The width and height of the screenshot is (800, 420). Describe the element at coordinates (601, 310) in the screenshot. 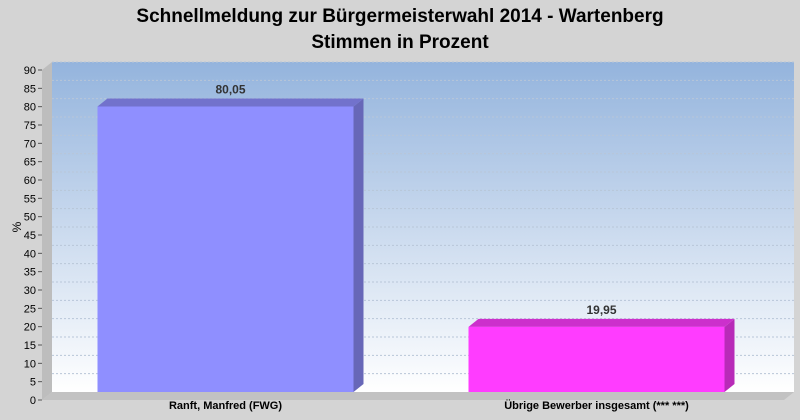

I see `data-label: 19,95` at that location.